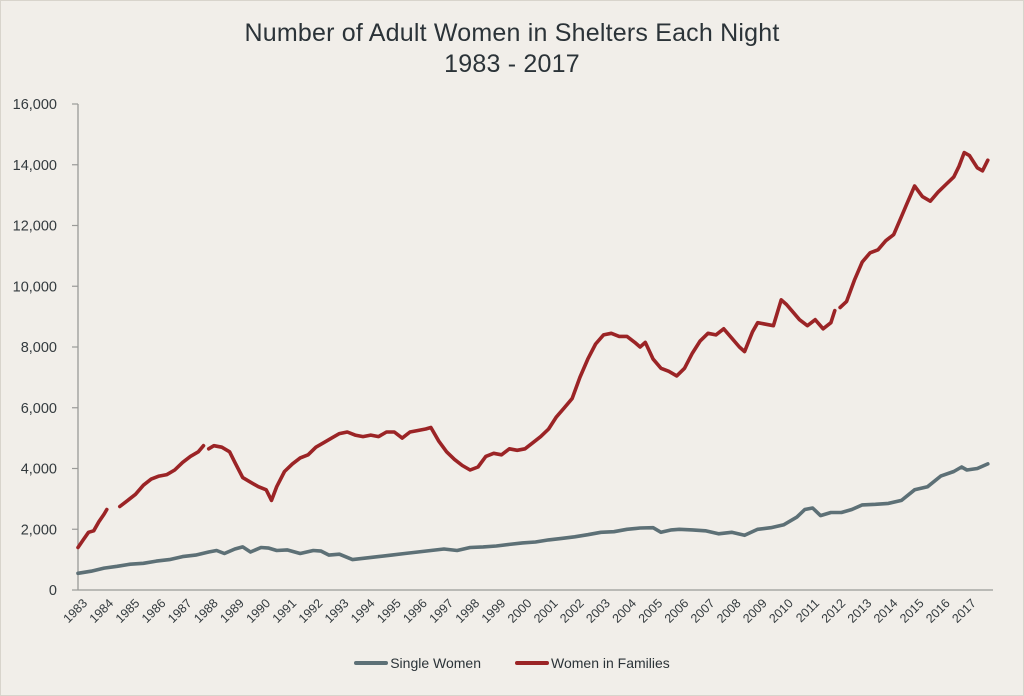  I want to click on x-tick-label: 1985, so click(128, 611).